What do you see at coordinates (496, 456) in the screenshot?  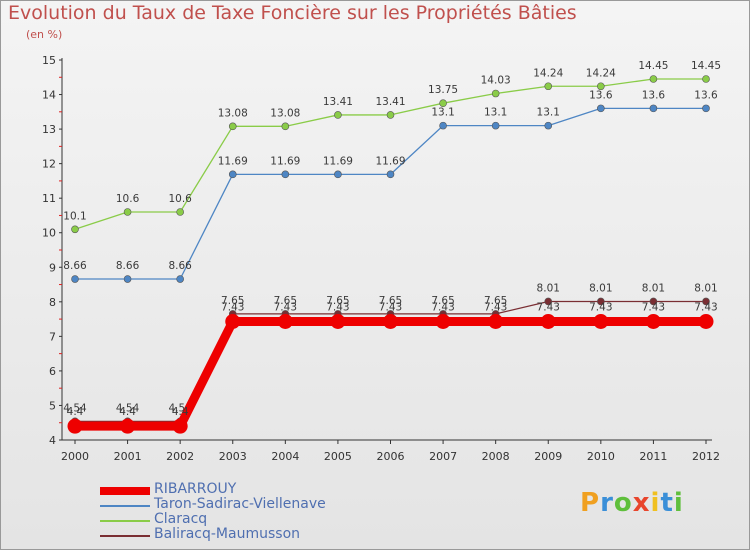 I see `x-tick-label: 2008` at bounding box center [496, 456].